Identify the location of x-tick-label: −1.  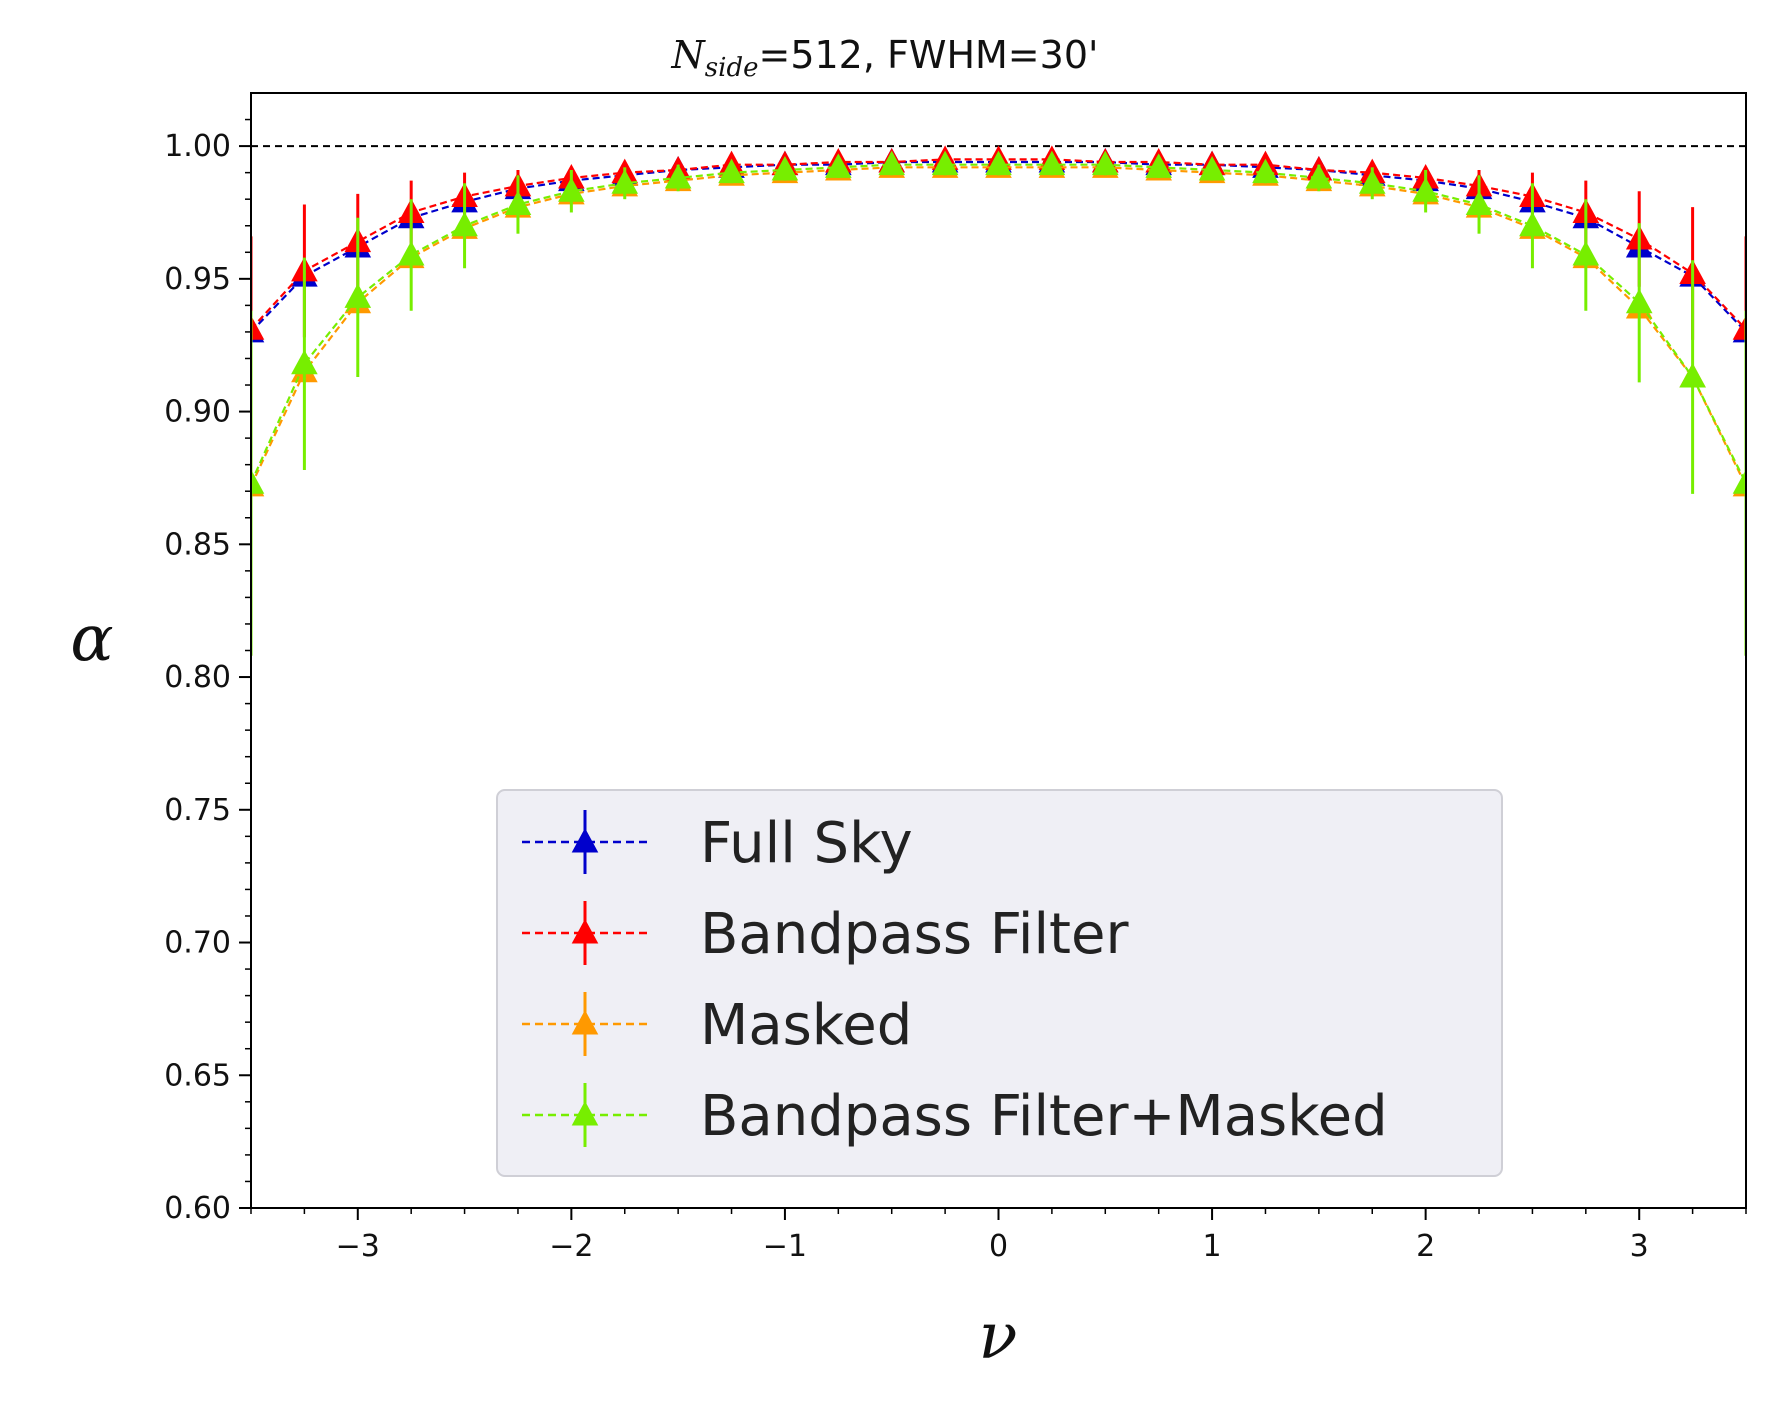
(785, 1246).